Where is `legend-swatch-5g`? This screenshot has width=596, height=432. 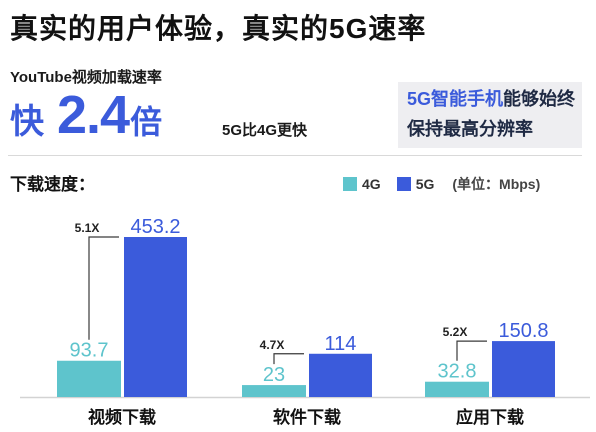 legend-swatch-5g is located at coordinates (403, 184).